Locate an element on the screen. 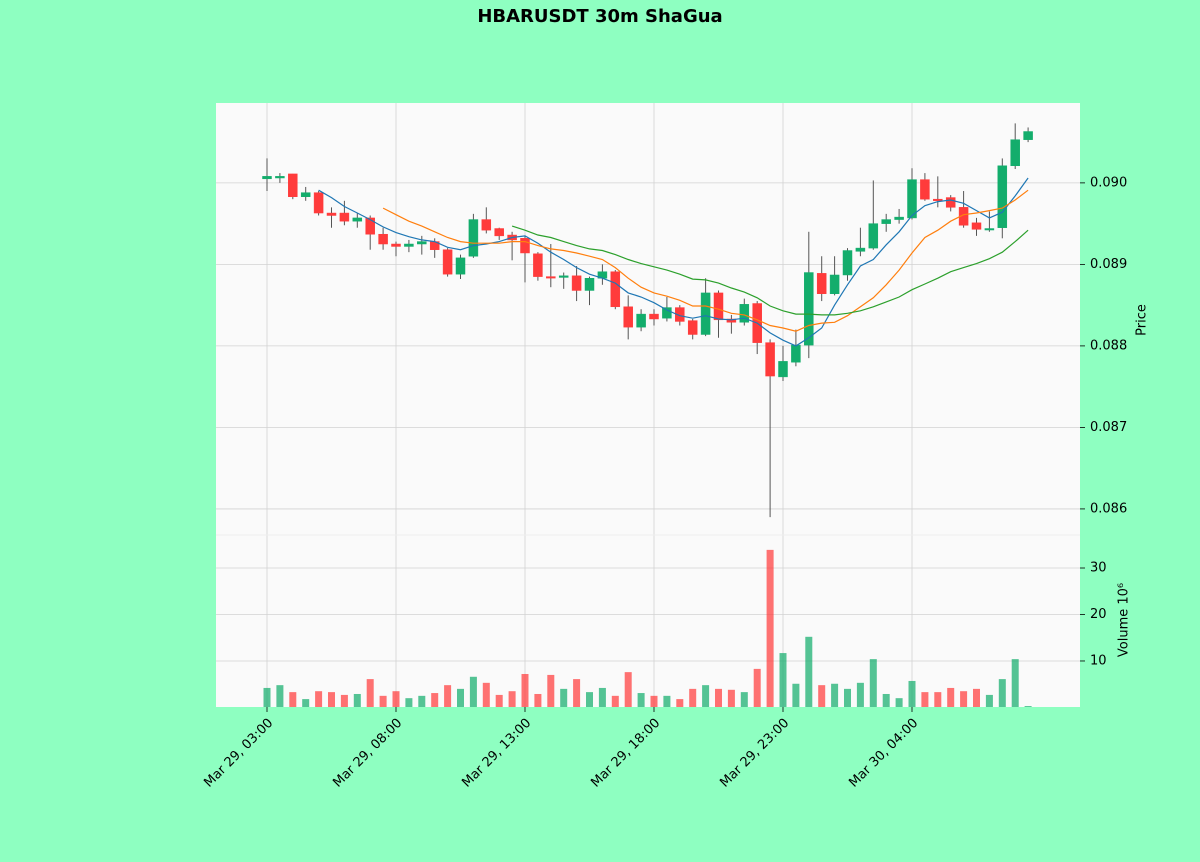 The width and height of the screenshot is (1200, 862). y-tick-label: 30 is located at coordinates (1098, 568).